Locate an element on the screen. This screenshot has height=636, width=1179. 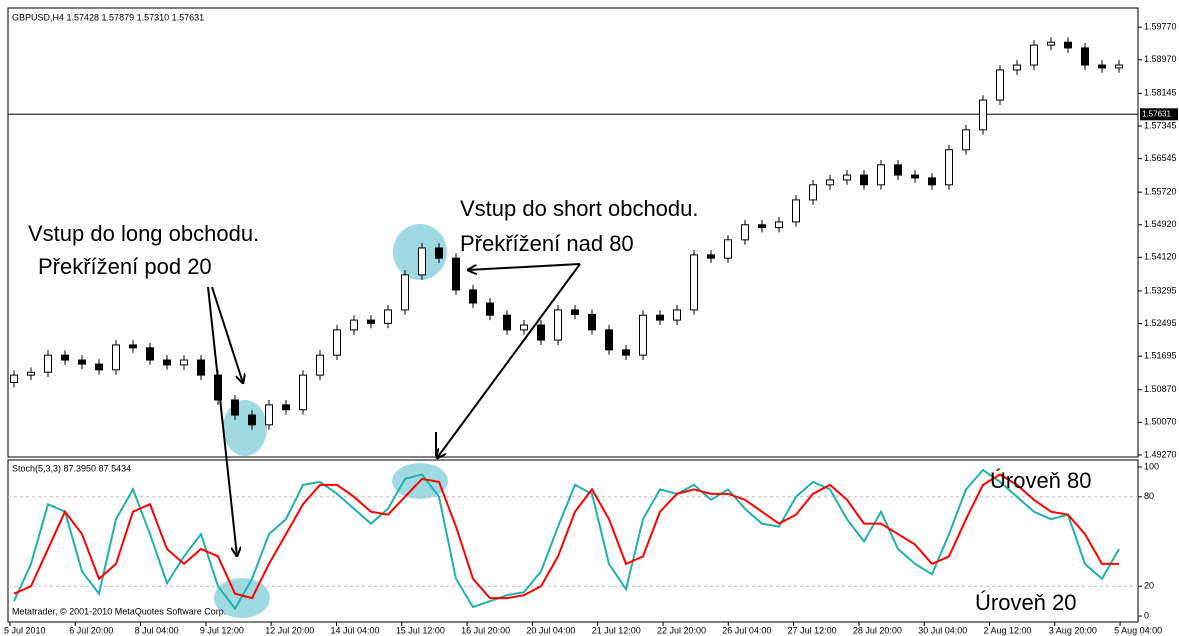
y-tick-label: 1.49270 is located at coordinates (1160, 454).